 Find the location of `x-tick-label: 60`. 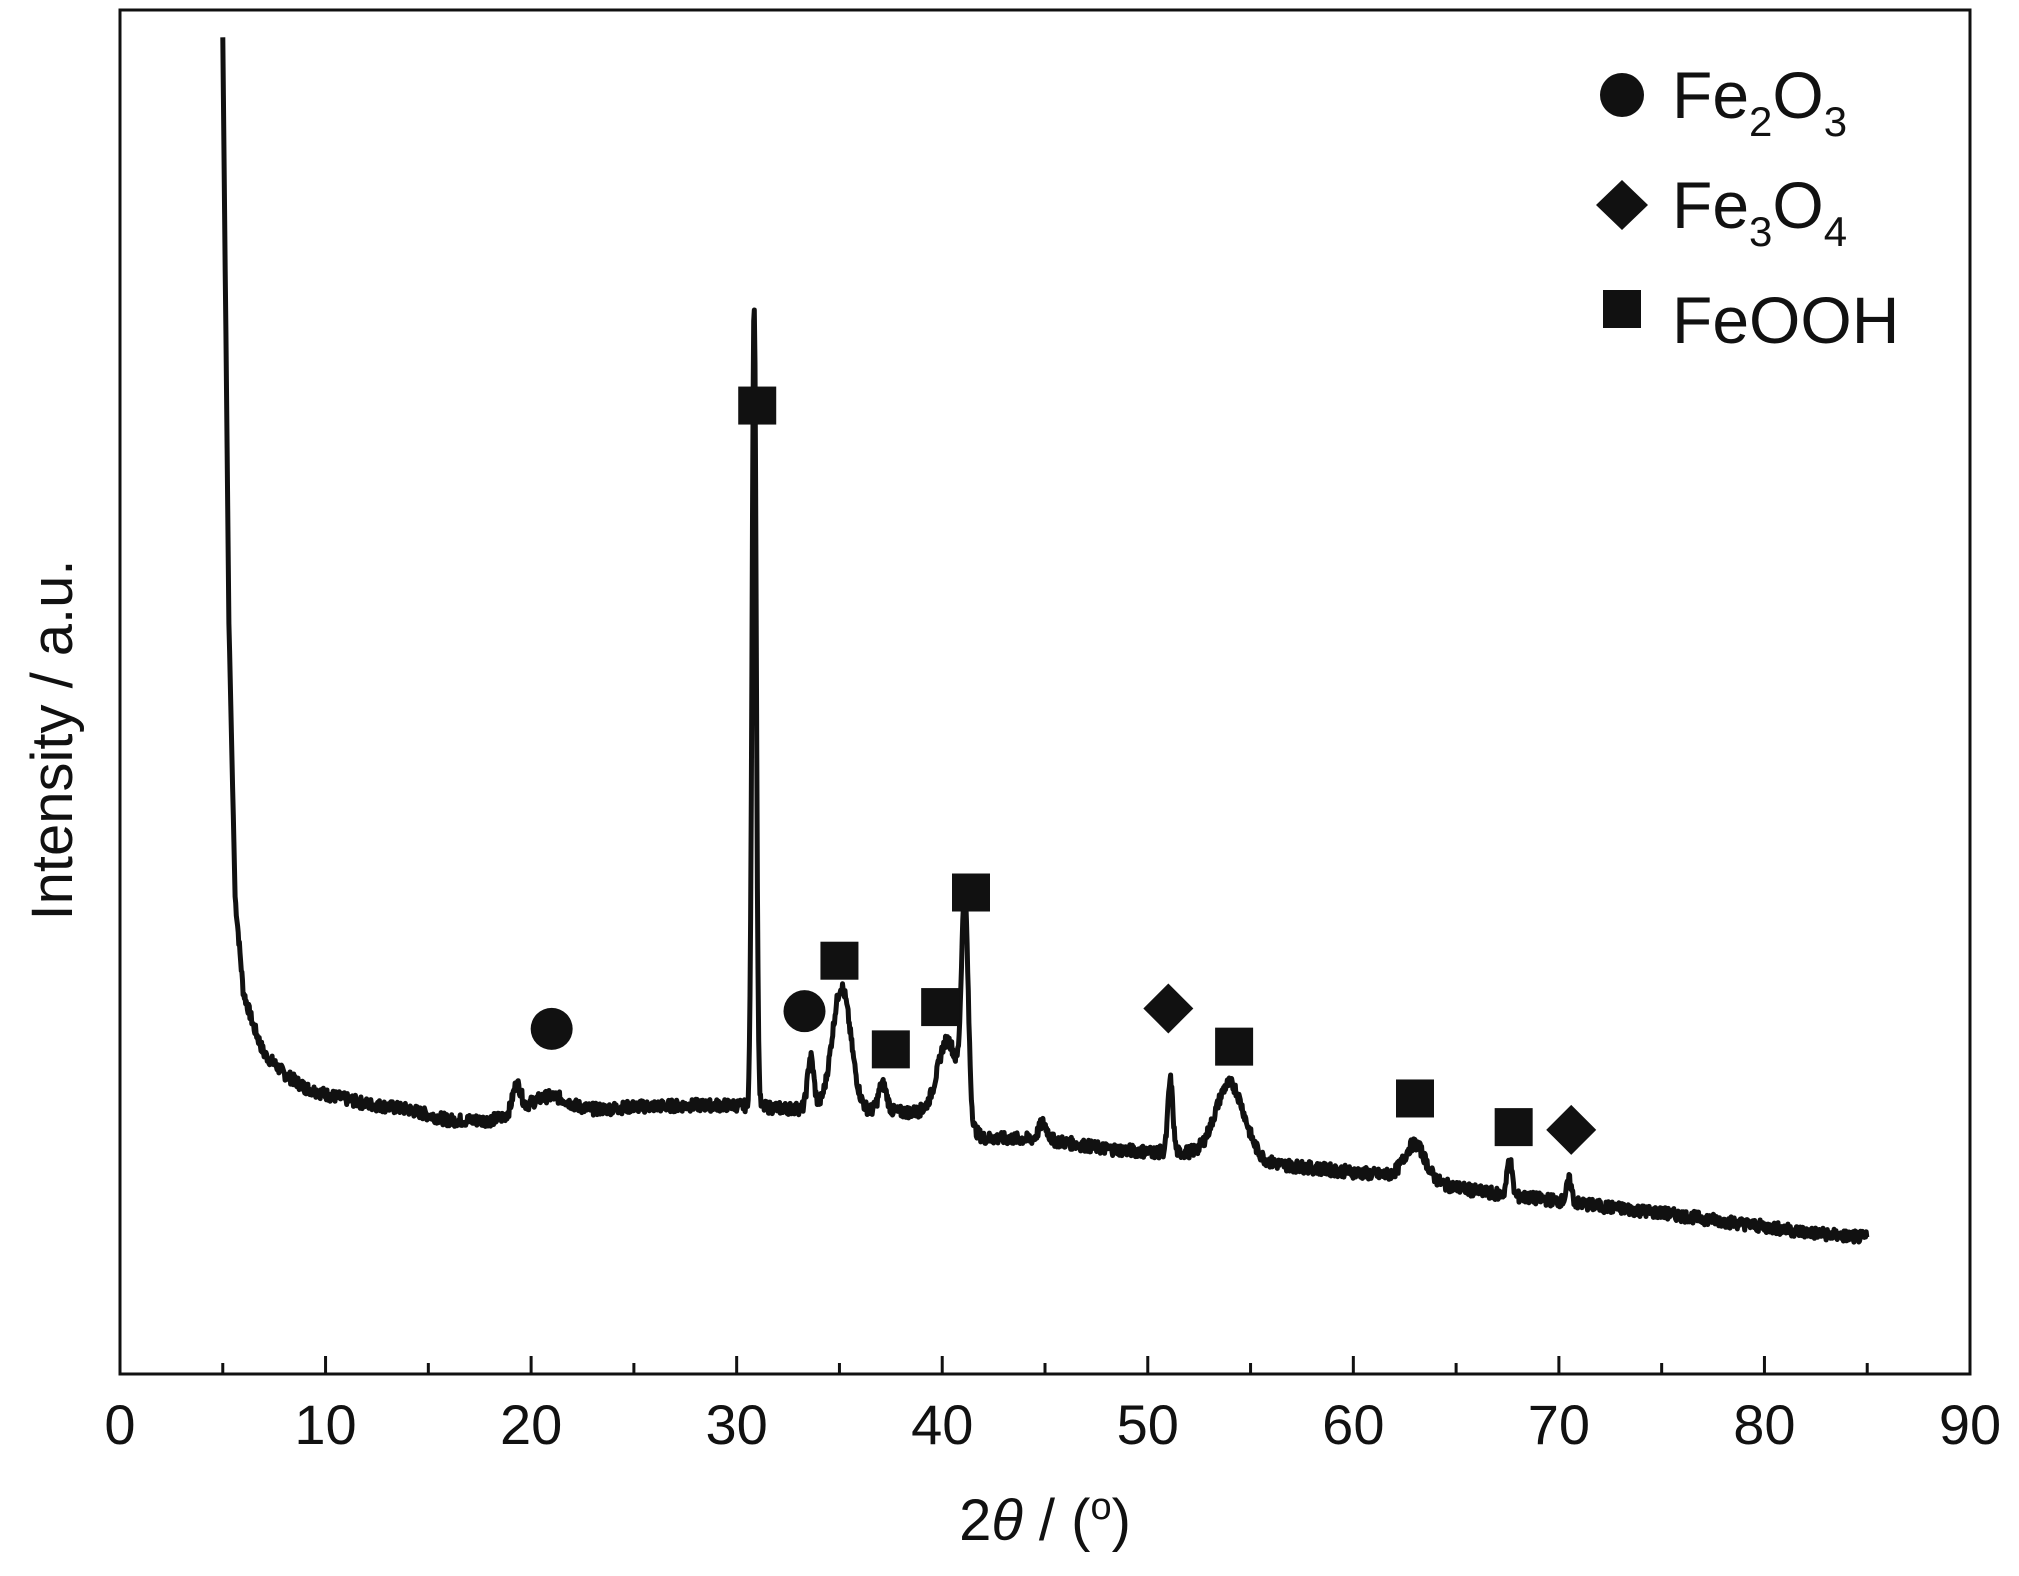

x-tick-label: 60 is located at coordinates (1353, 1424).